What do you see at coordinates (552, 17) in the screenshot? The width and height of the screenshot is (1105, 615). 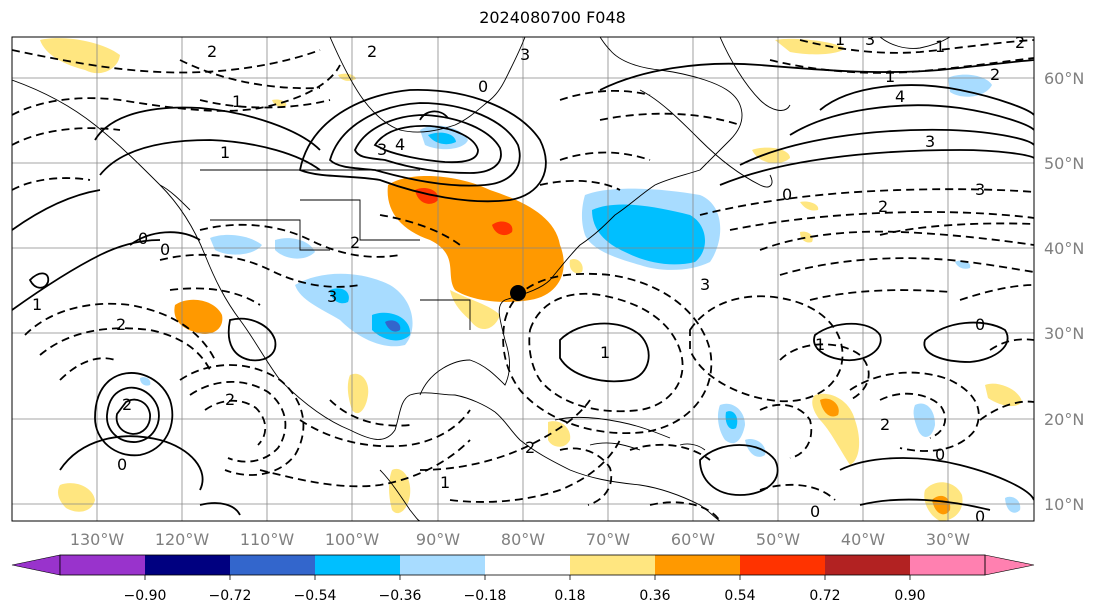 I see `map-title: 2024080700 F048` at bounding box center [552, 17].